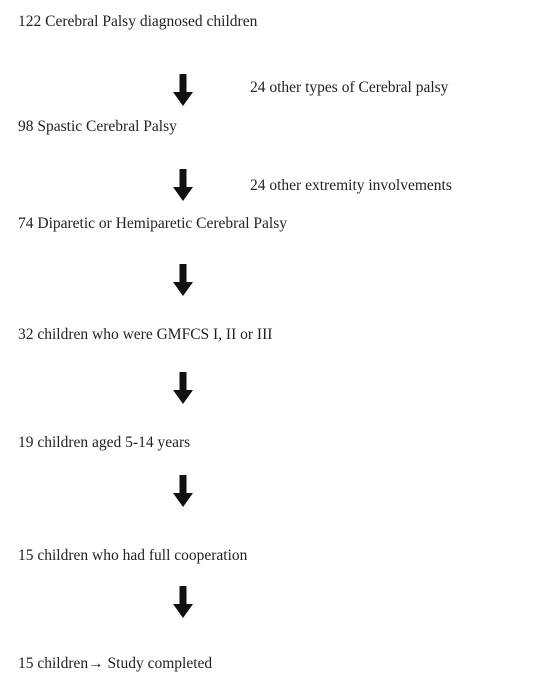  What do you see at coordinates (351, 185) in the screenshot?
I see `exclusion-note: 24 other extremity involvements` at bounding box center [351, 185].